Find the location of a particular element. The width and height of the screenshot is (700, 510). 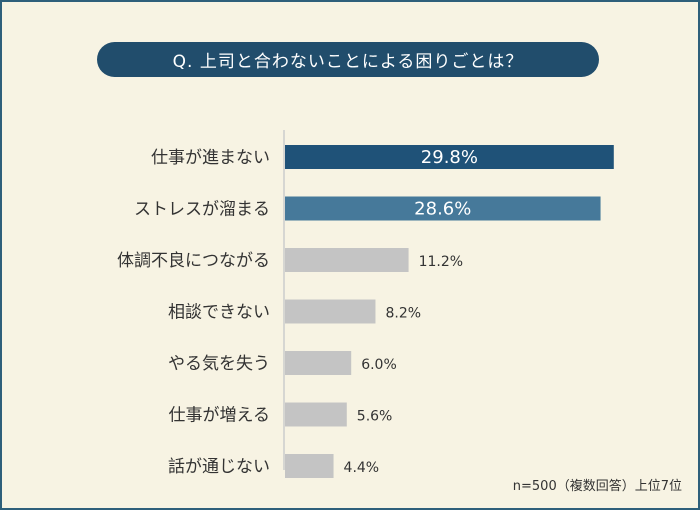

category-label: 話が通じない is located at coordinates (219, 467).